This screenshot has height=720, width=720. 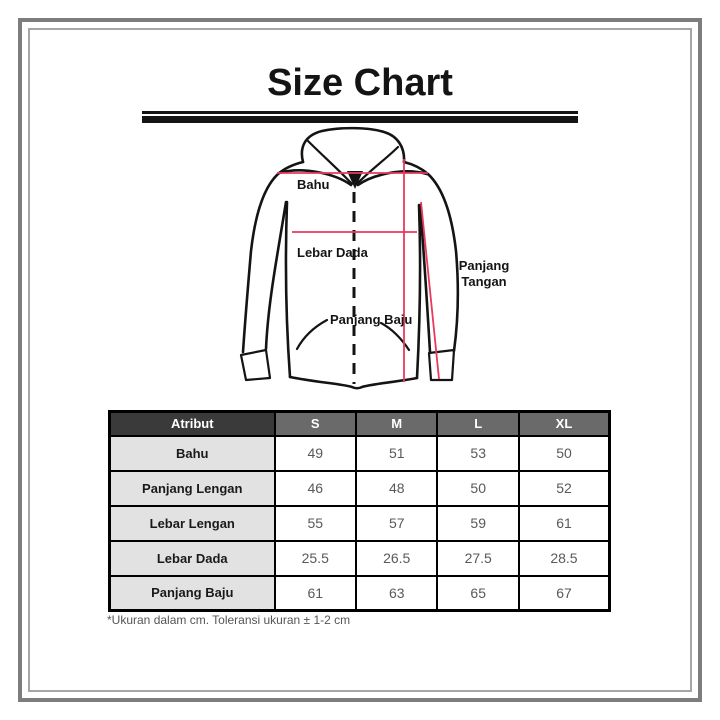 What do you see at coordinates (564, 488) in the screenshot?
I see `cell-value: 52` at bounding box center [564, 488].